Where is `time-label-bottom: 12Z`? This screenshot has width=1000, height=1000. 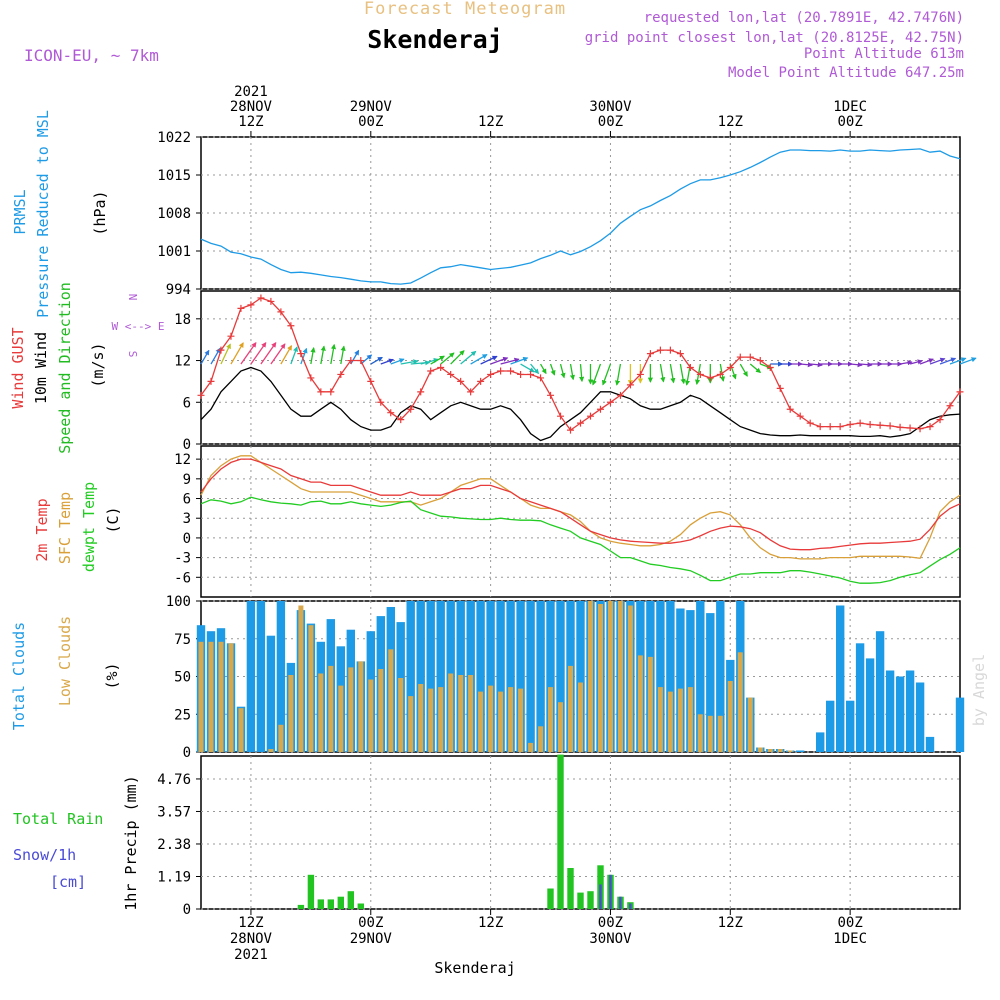
time-label-bottom: 12Z is located at coordinates (250, 923).